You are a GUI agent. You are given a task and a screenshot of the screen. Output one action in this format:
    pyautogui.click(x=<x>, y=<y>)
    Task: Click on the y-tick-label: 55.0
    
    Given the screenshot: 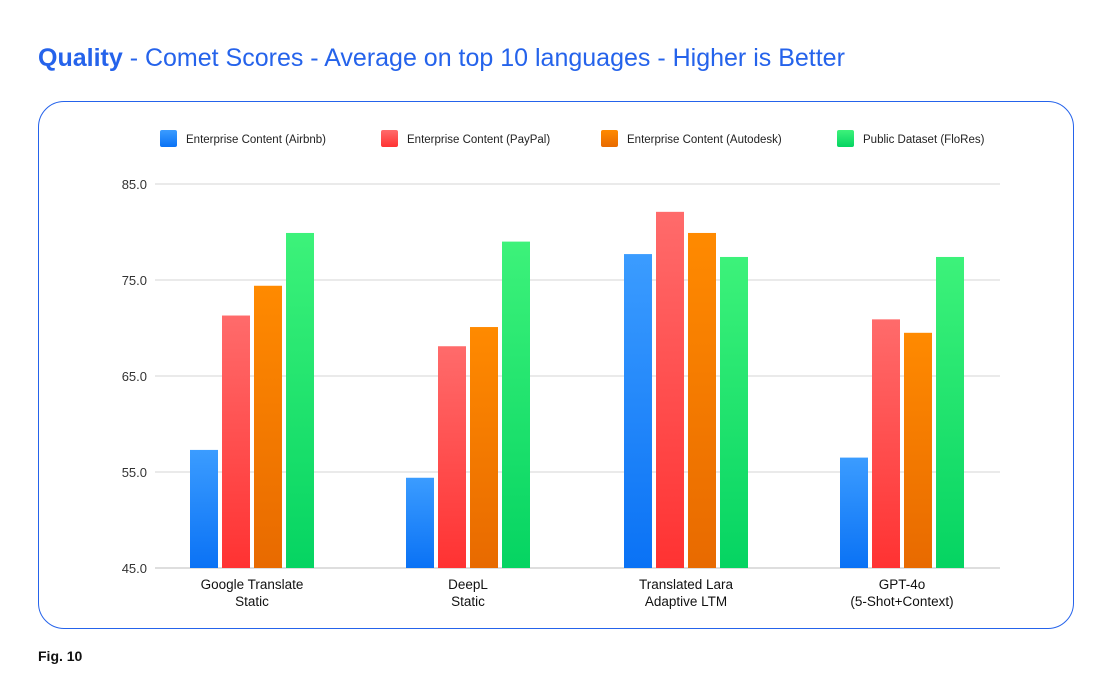 What is the action you would take?
    pyautogui.click(x=134, y=472)
    